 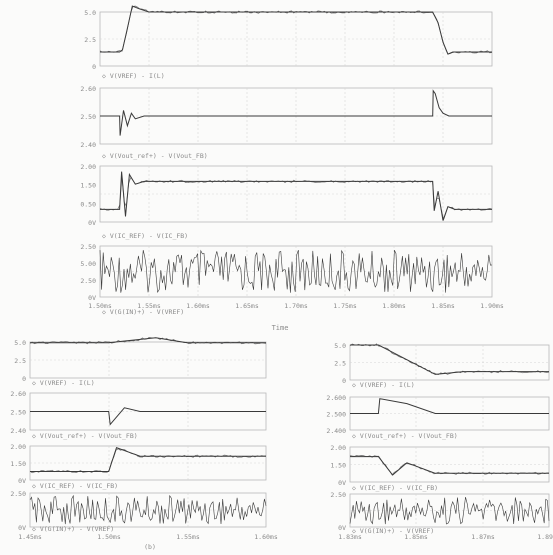 I want to click on y-tick-label: 2.600, so click(x=336, y=398).